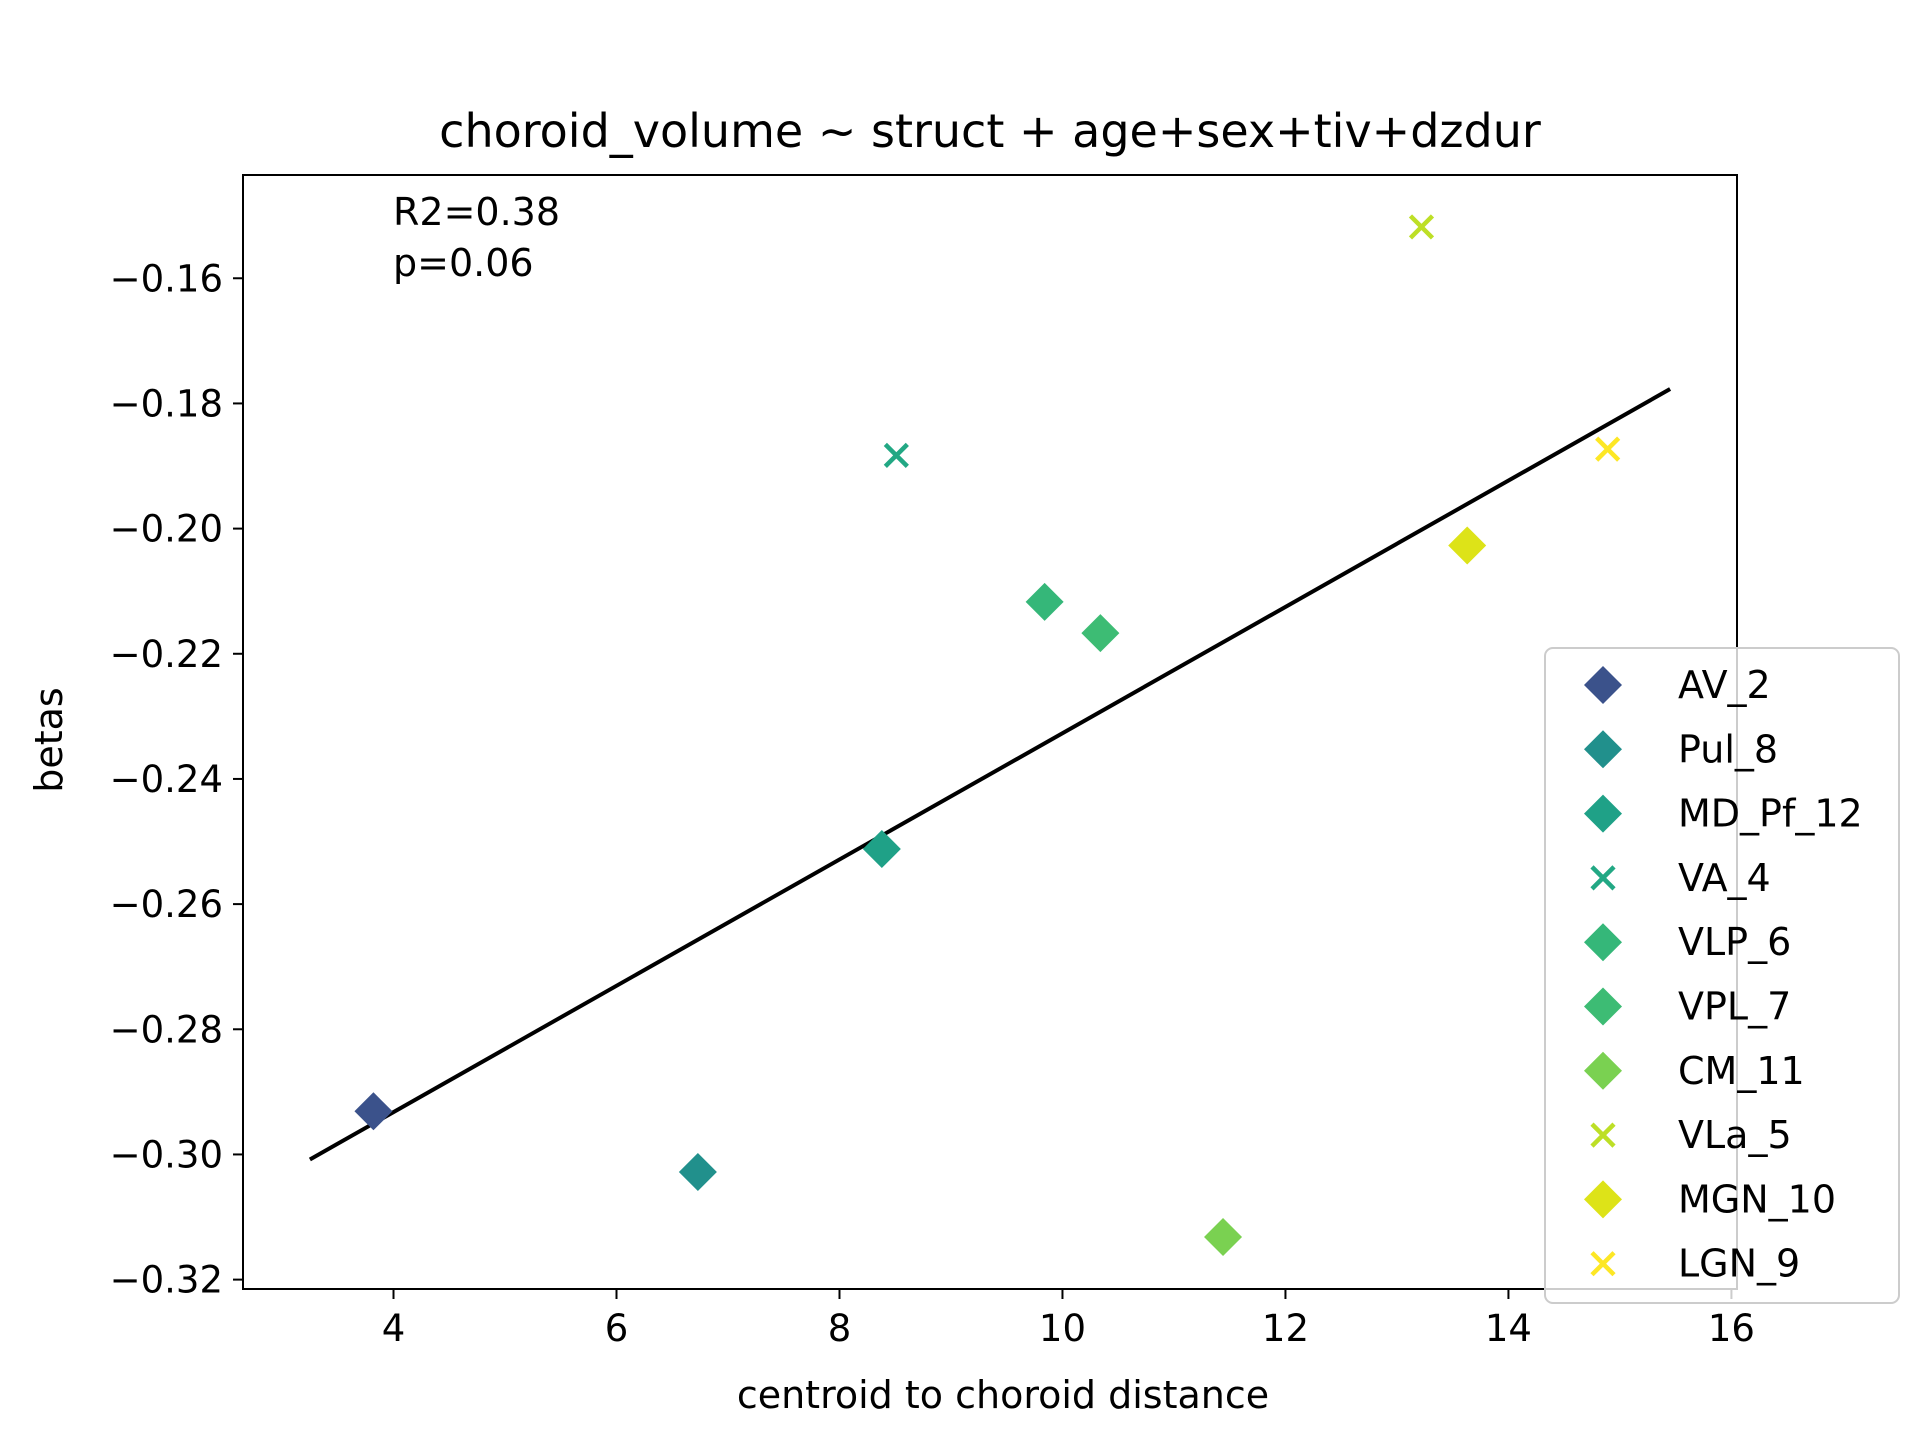  I want to click on legend-item: VPL_7, so click(1687, 1007).